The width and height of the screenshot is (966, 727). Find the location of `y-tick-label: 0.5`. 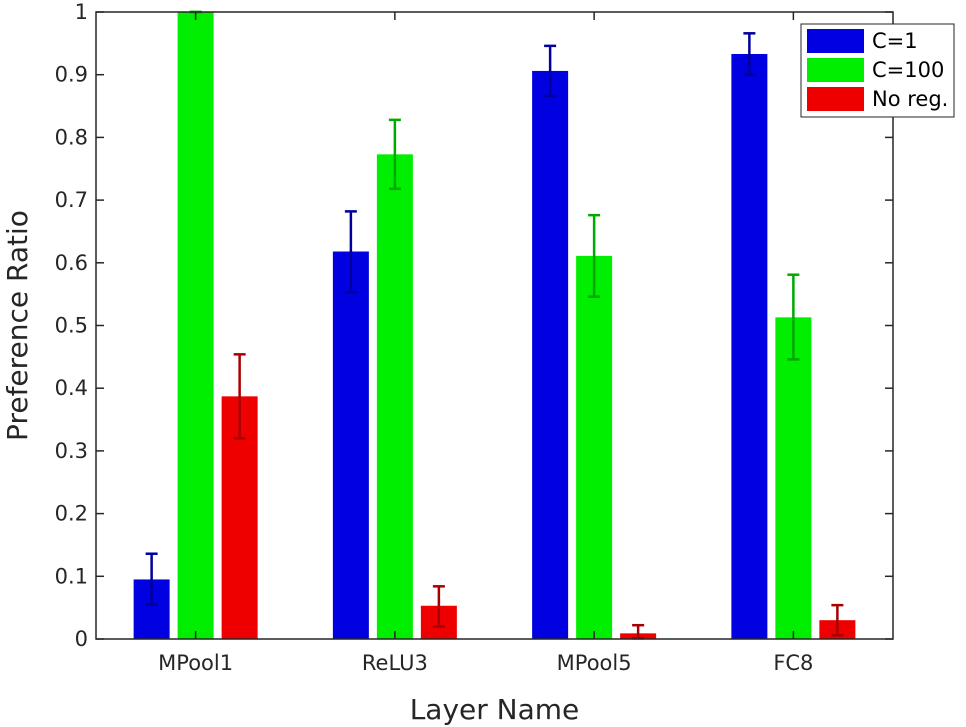

y-tick-label: 0.5 is located at coordinates (71, 326).